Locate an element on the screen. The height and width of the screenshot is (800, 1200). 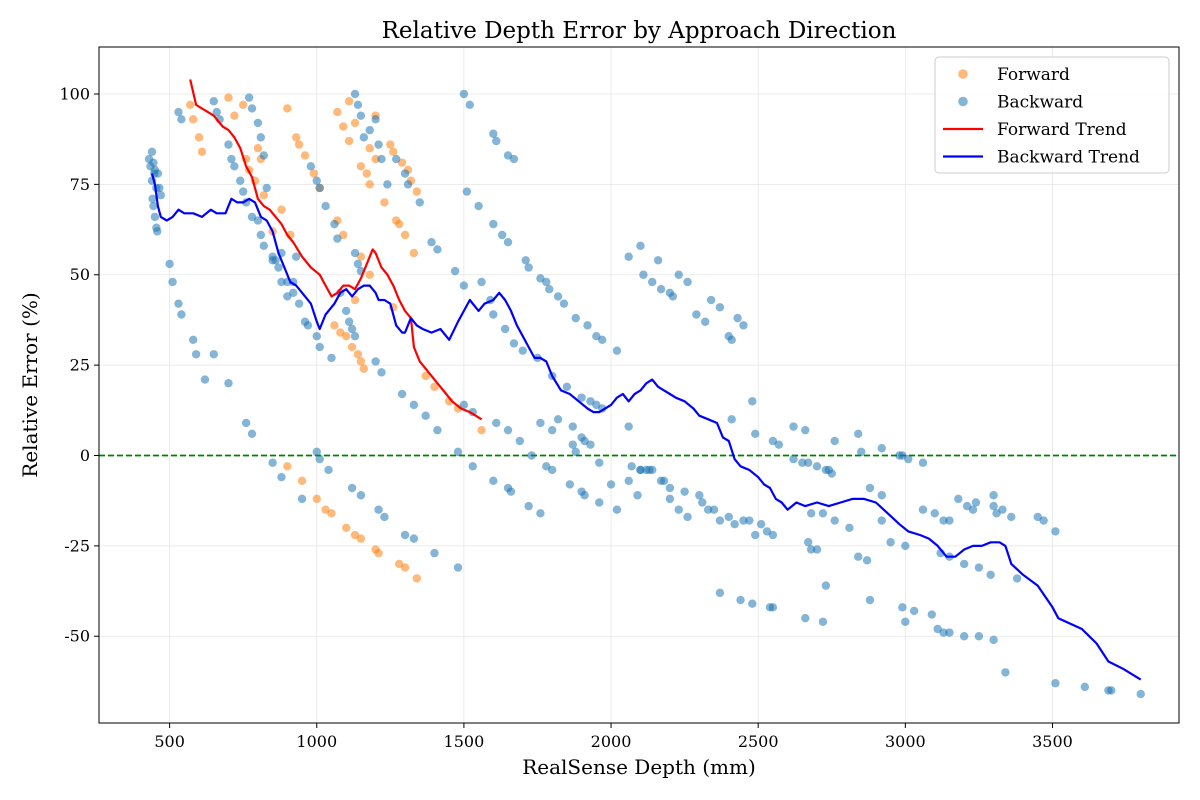
y-tick-label: 25 is located at coordinates (80, 365).